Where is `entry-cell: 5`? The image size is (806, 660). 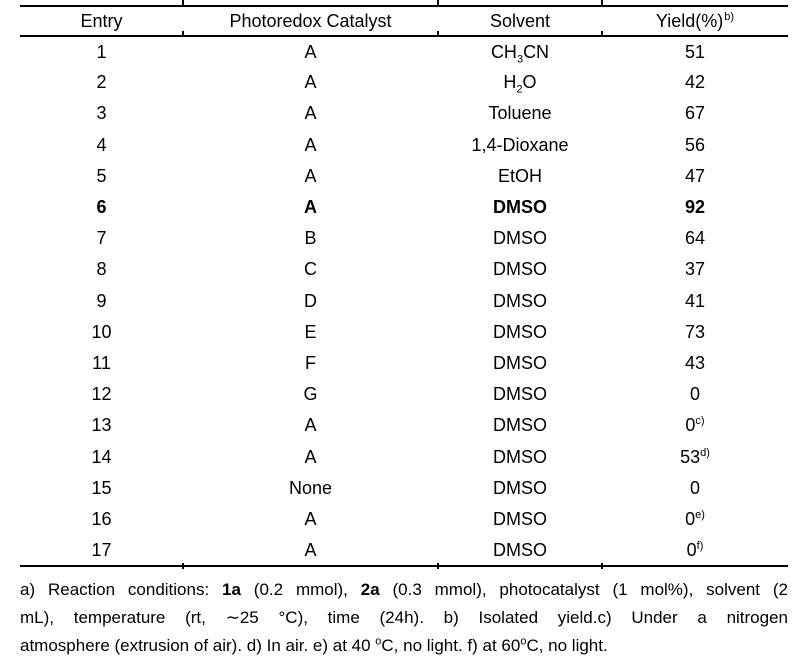 entry-cell: 5 is located at coordinates (101, 175).